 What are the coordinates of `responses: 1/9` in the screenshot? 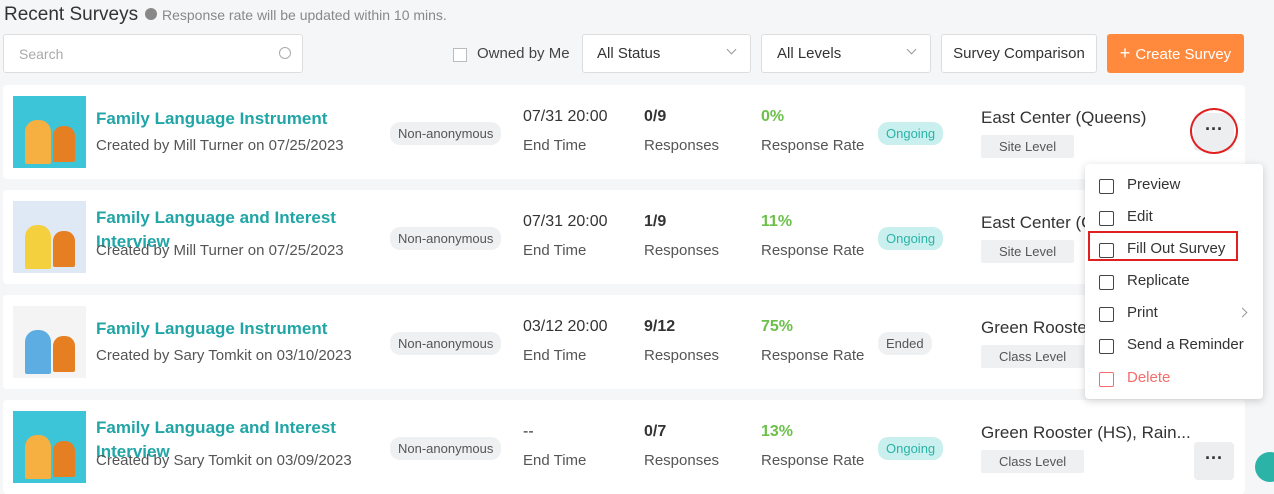 It's located at (655, 221).